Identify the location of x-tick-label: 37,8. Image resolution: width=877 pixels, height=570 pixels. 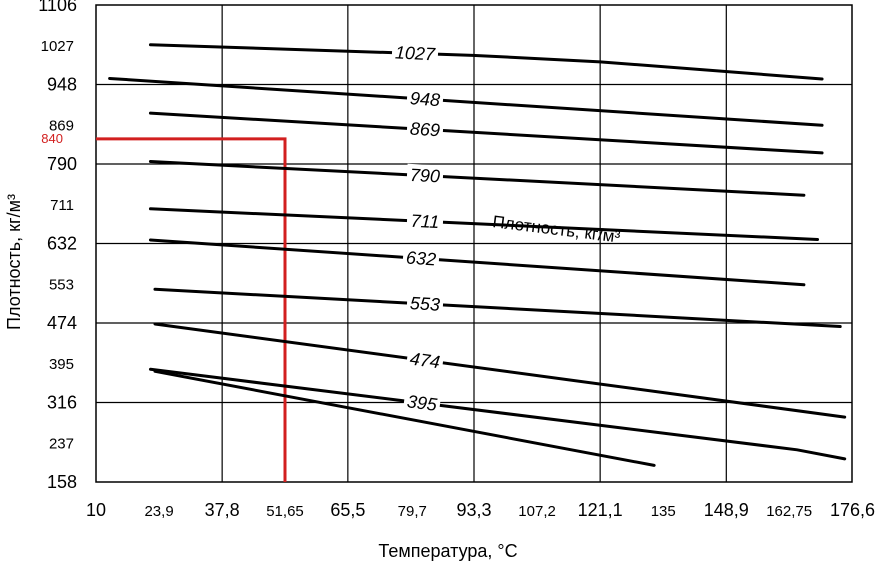
(222, 510).